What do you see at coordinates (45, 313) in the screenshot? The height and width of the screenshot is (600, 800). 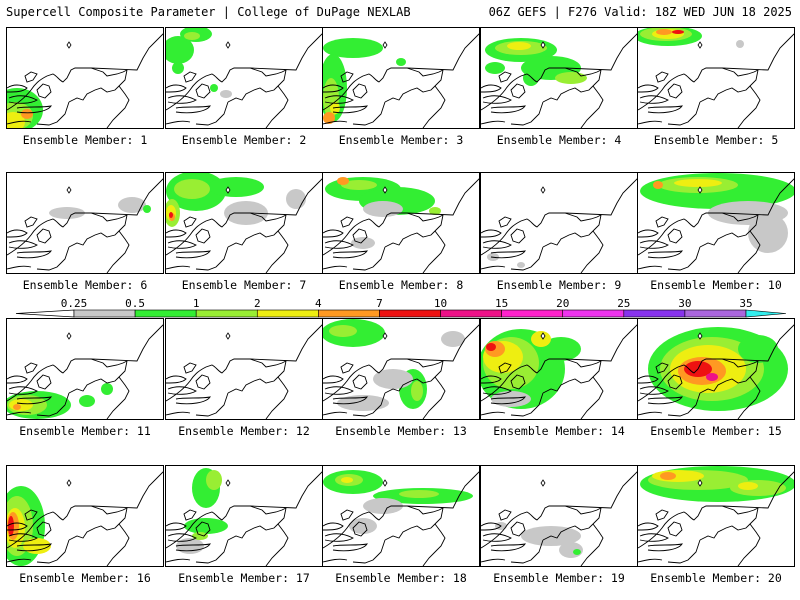 I see `colorbar-start-arrow` at bounding box center [45, 313].